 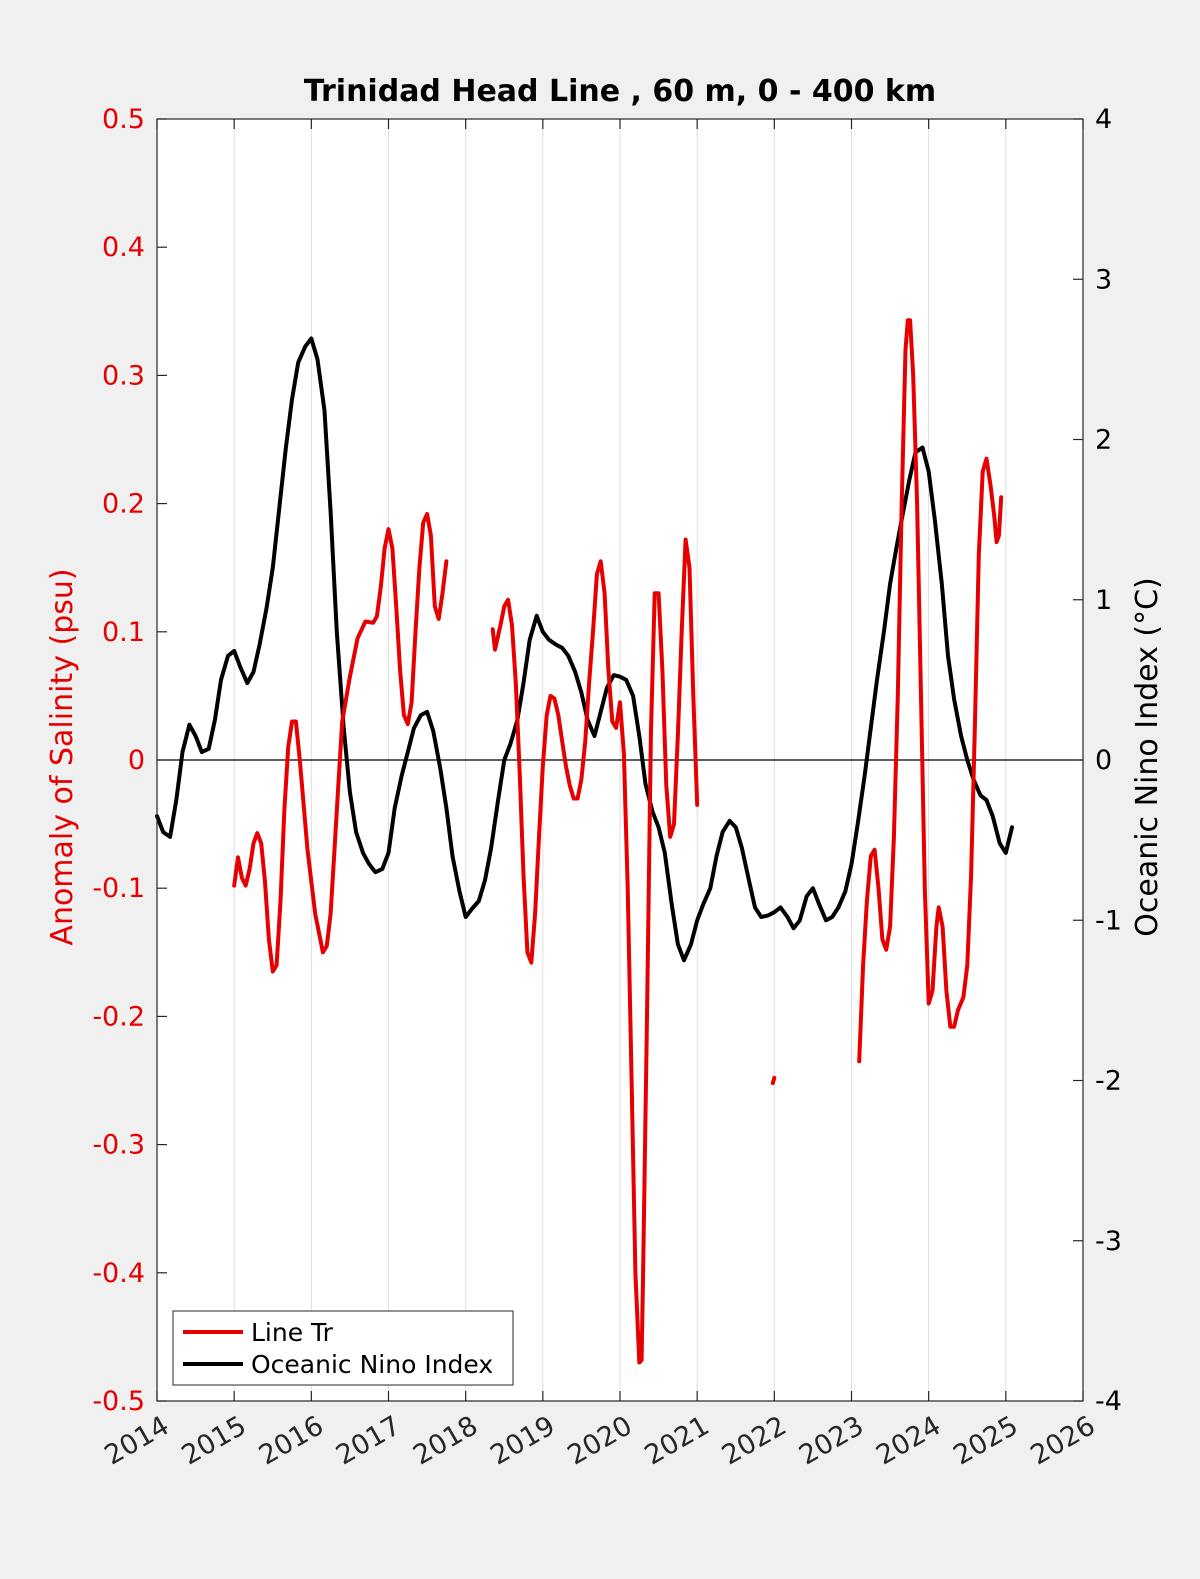 What do you see at coordinates (1103, 440) in the screenshot?
I see `y-right-tick-label: 2` at bounding box center [1103, 440].